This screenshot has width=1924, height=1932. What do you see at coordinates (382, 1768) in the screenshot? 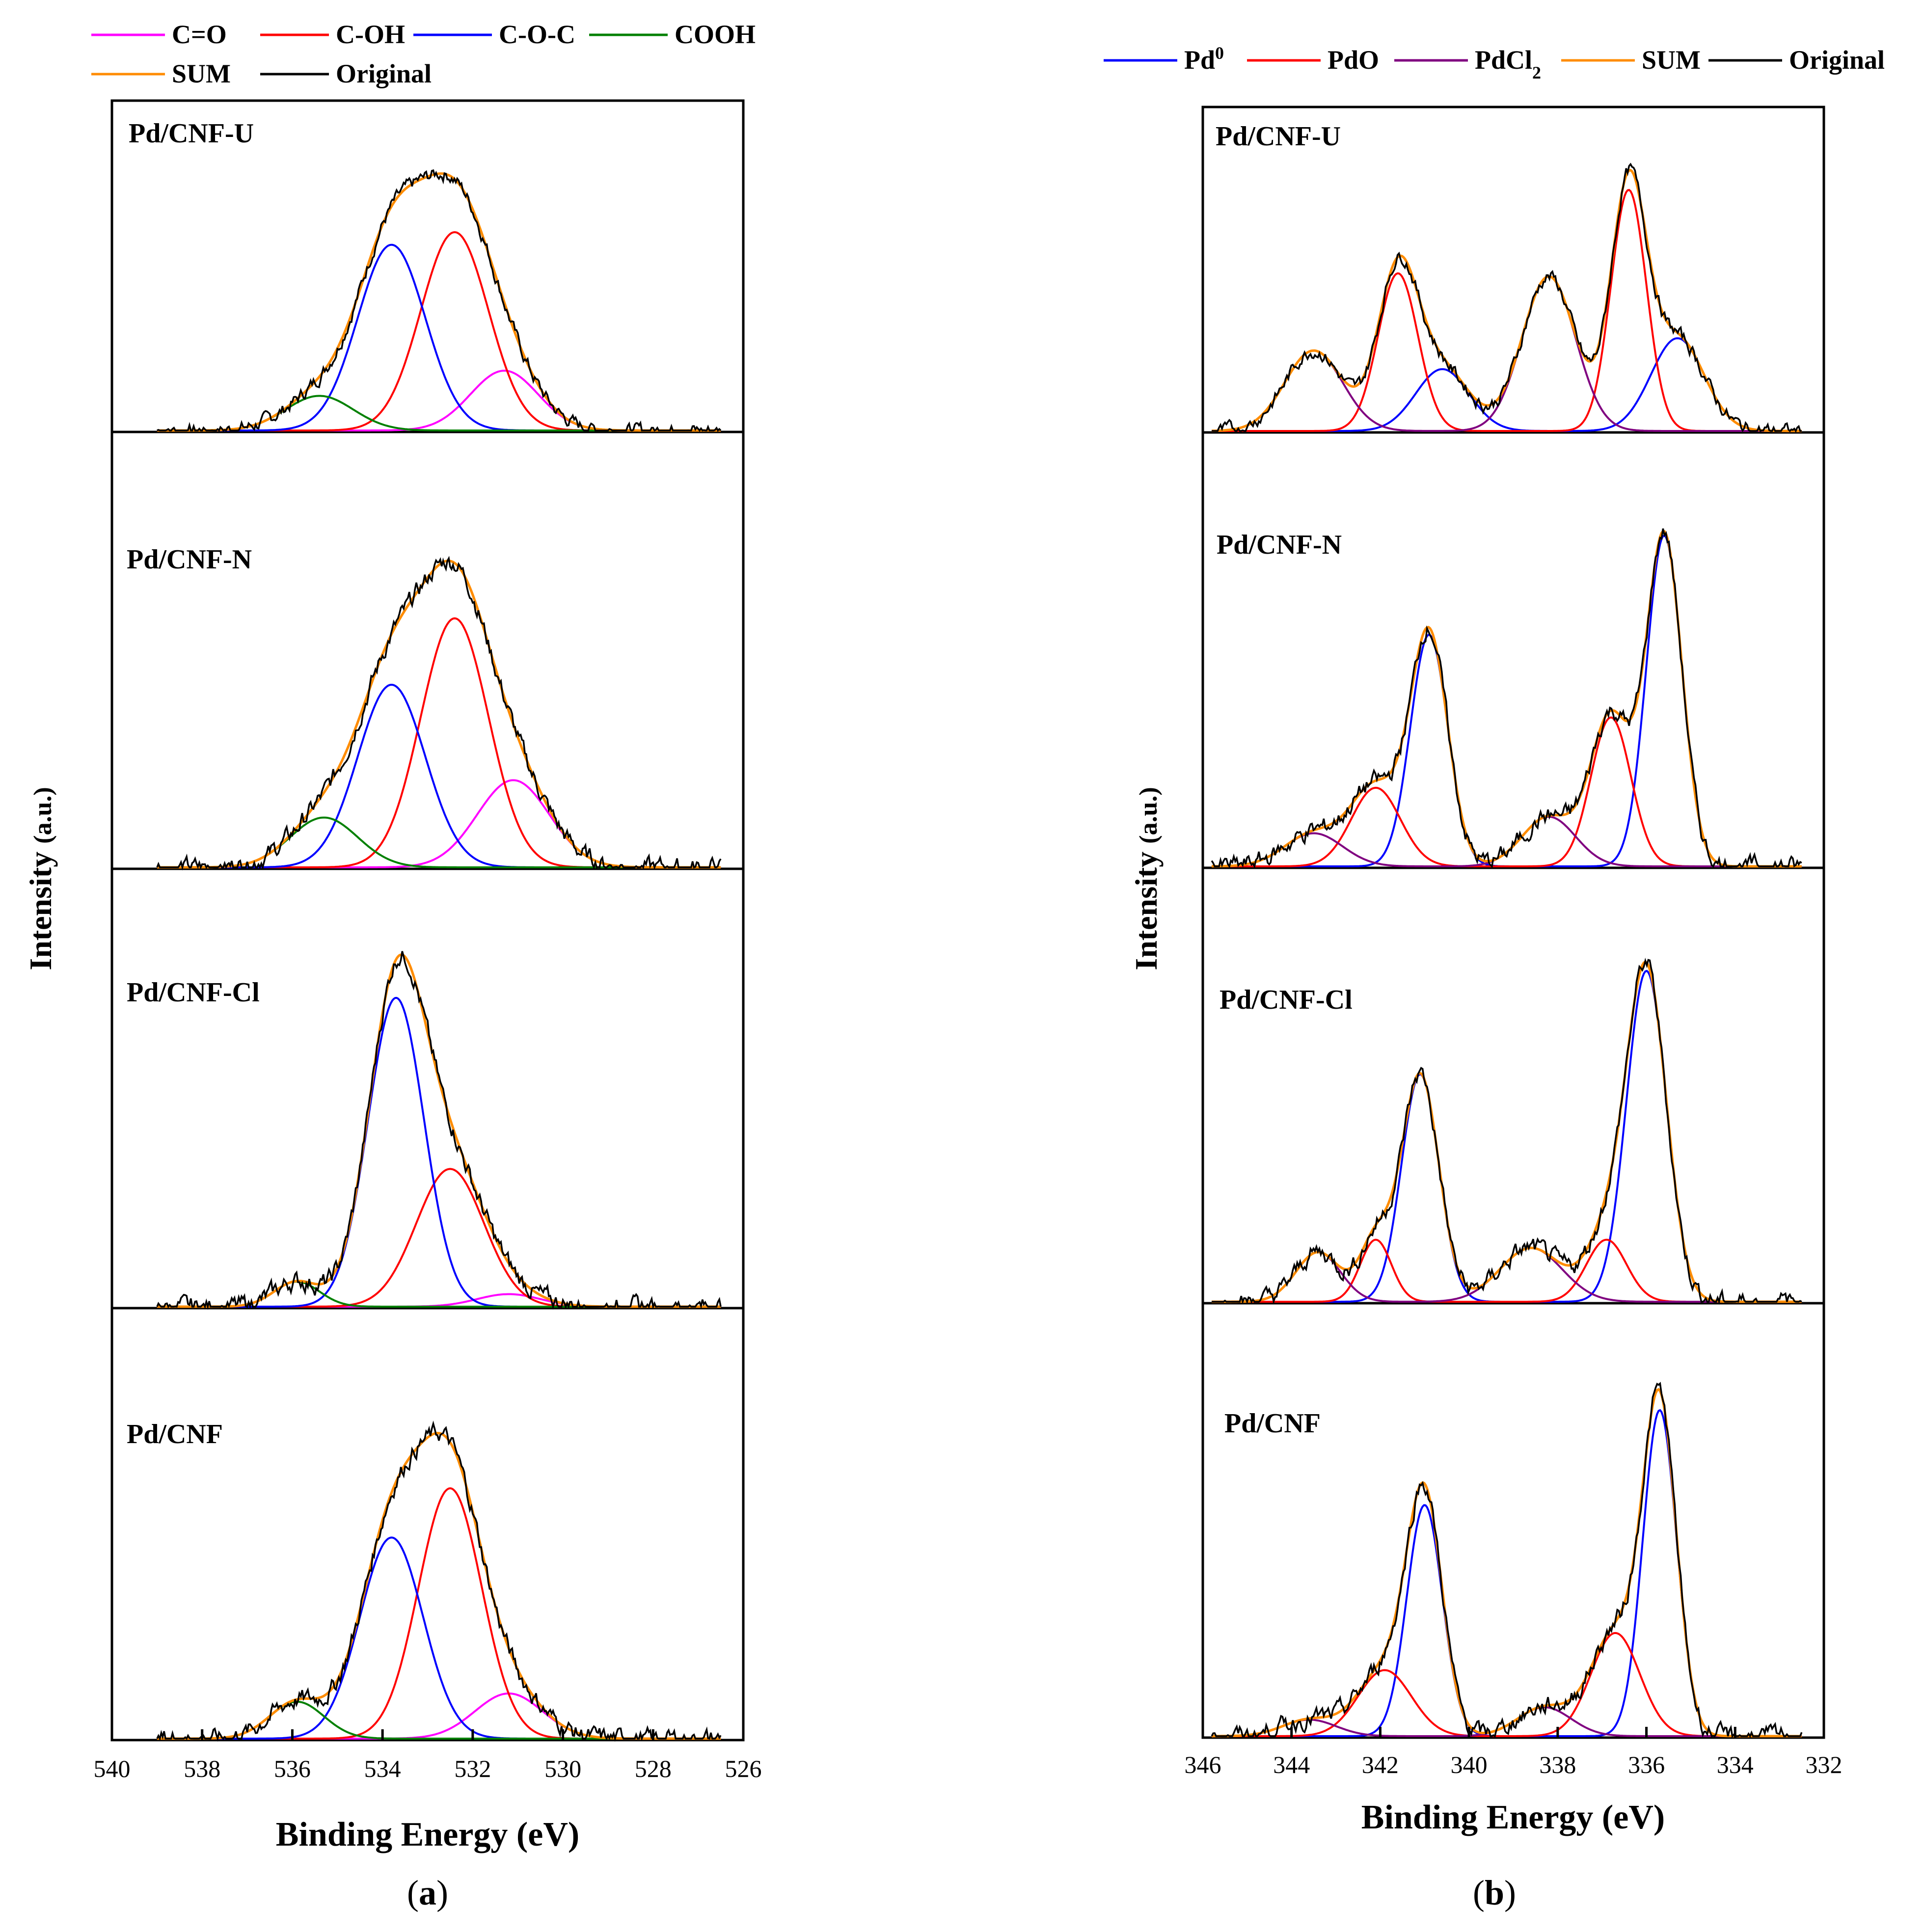
I see `x-tick-label: 534` at bounding box center [382, 1768].